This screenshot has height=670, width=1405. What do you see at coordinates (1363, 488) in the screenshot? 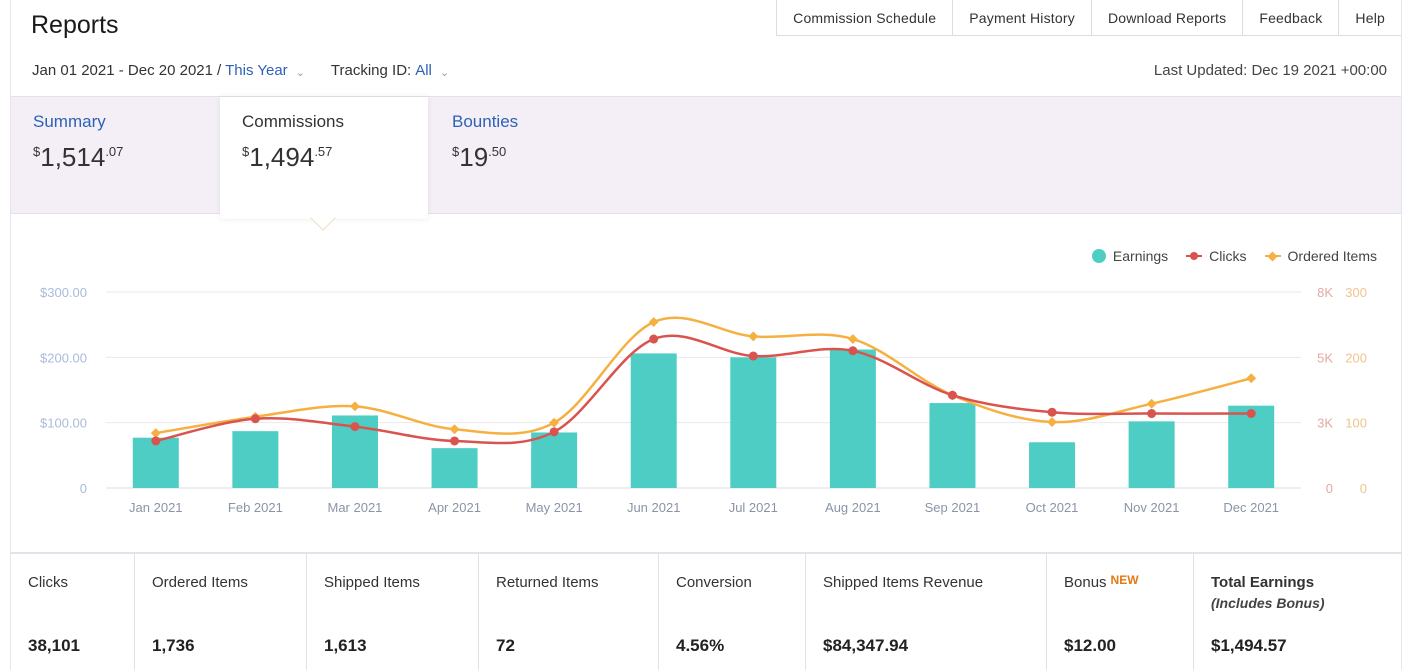
I see `y-axis-right-items-tick-label: 0` at bounding box center [1363, 488].